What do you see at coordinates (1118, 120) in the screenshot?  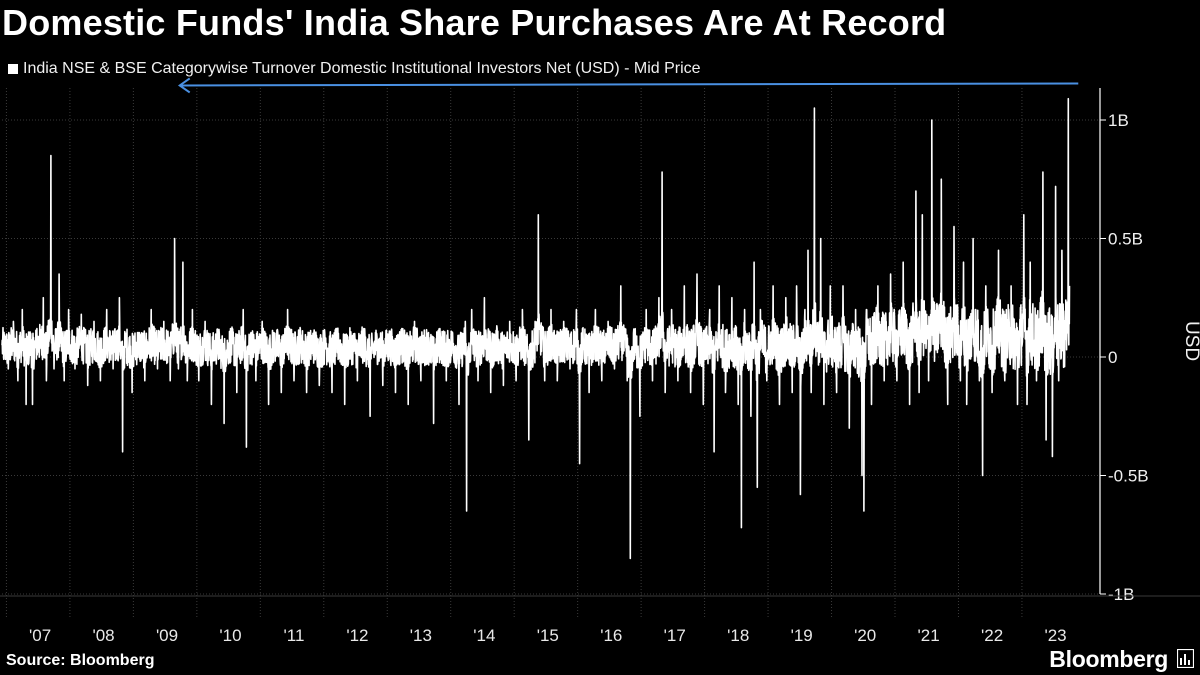 I see `y-tick-label: 1B` at bounding box center [1118, 120].